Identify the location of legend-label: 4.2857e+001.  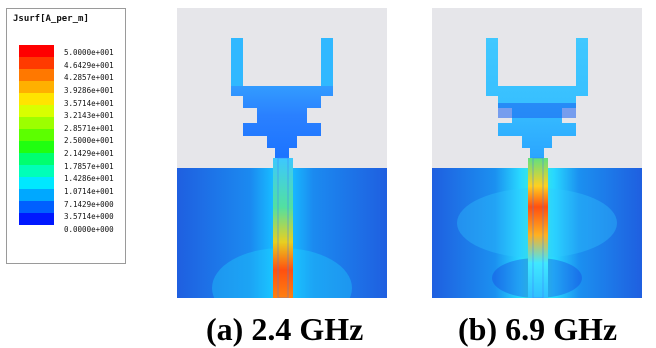
(89, 78).